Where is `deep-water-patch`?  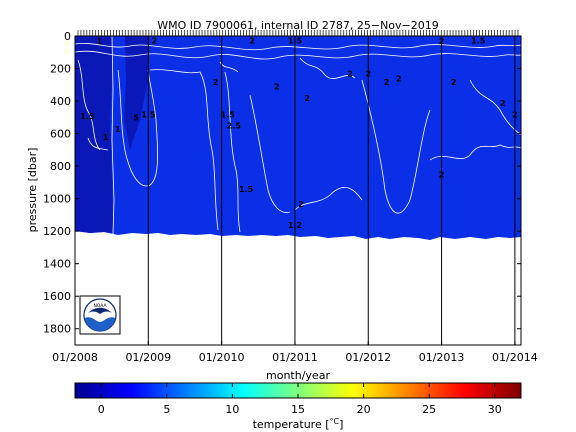
deep-water-patch is located at coordinates (137, 93).